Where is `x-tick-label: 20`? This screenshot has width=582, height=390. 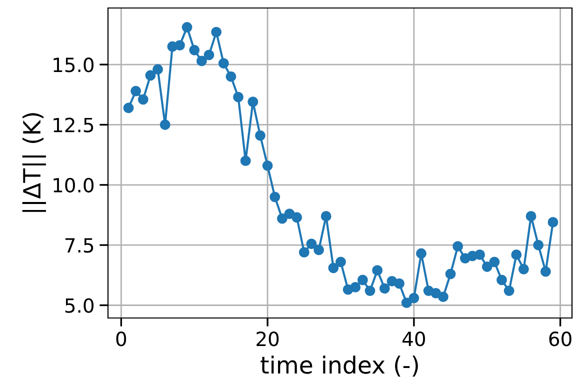 x-tick-label: 20 is located at coordinates (267, 339).